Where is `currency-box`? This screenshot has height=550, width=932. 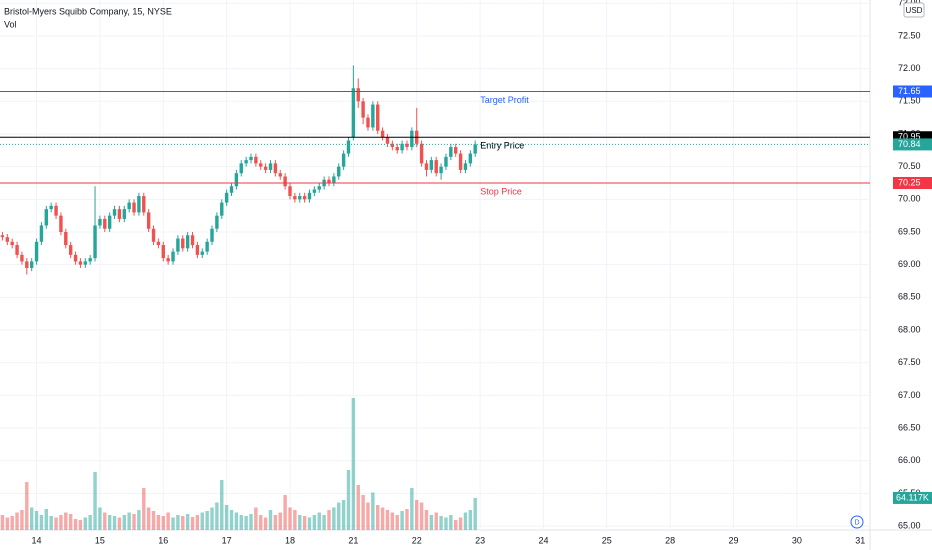
currency-box is located at coordinates (914, 10).